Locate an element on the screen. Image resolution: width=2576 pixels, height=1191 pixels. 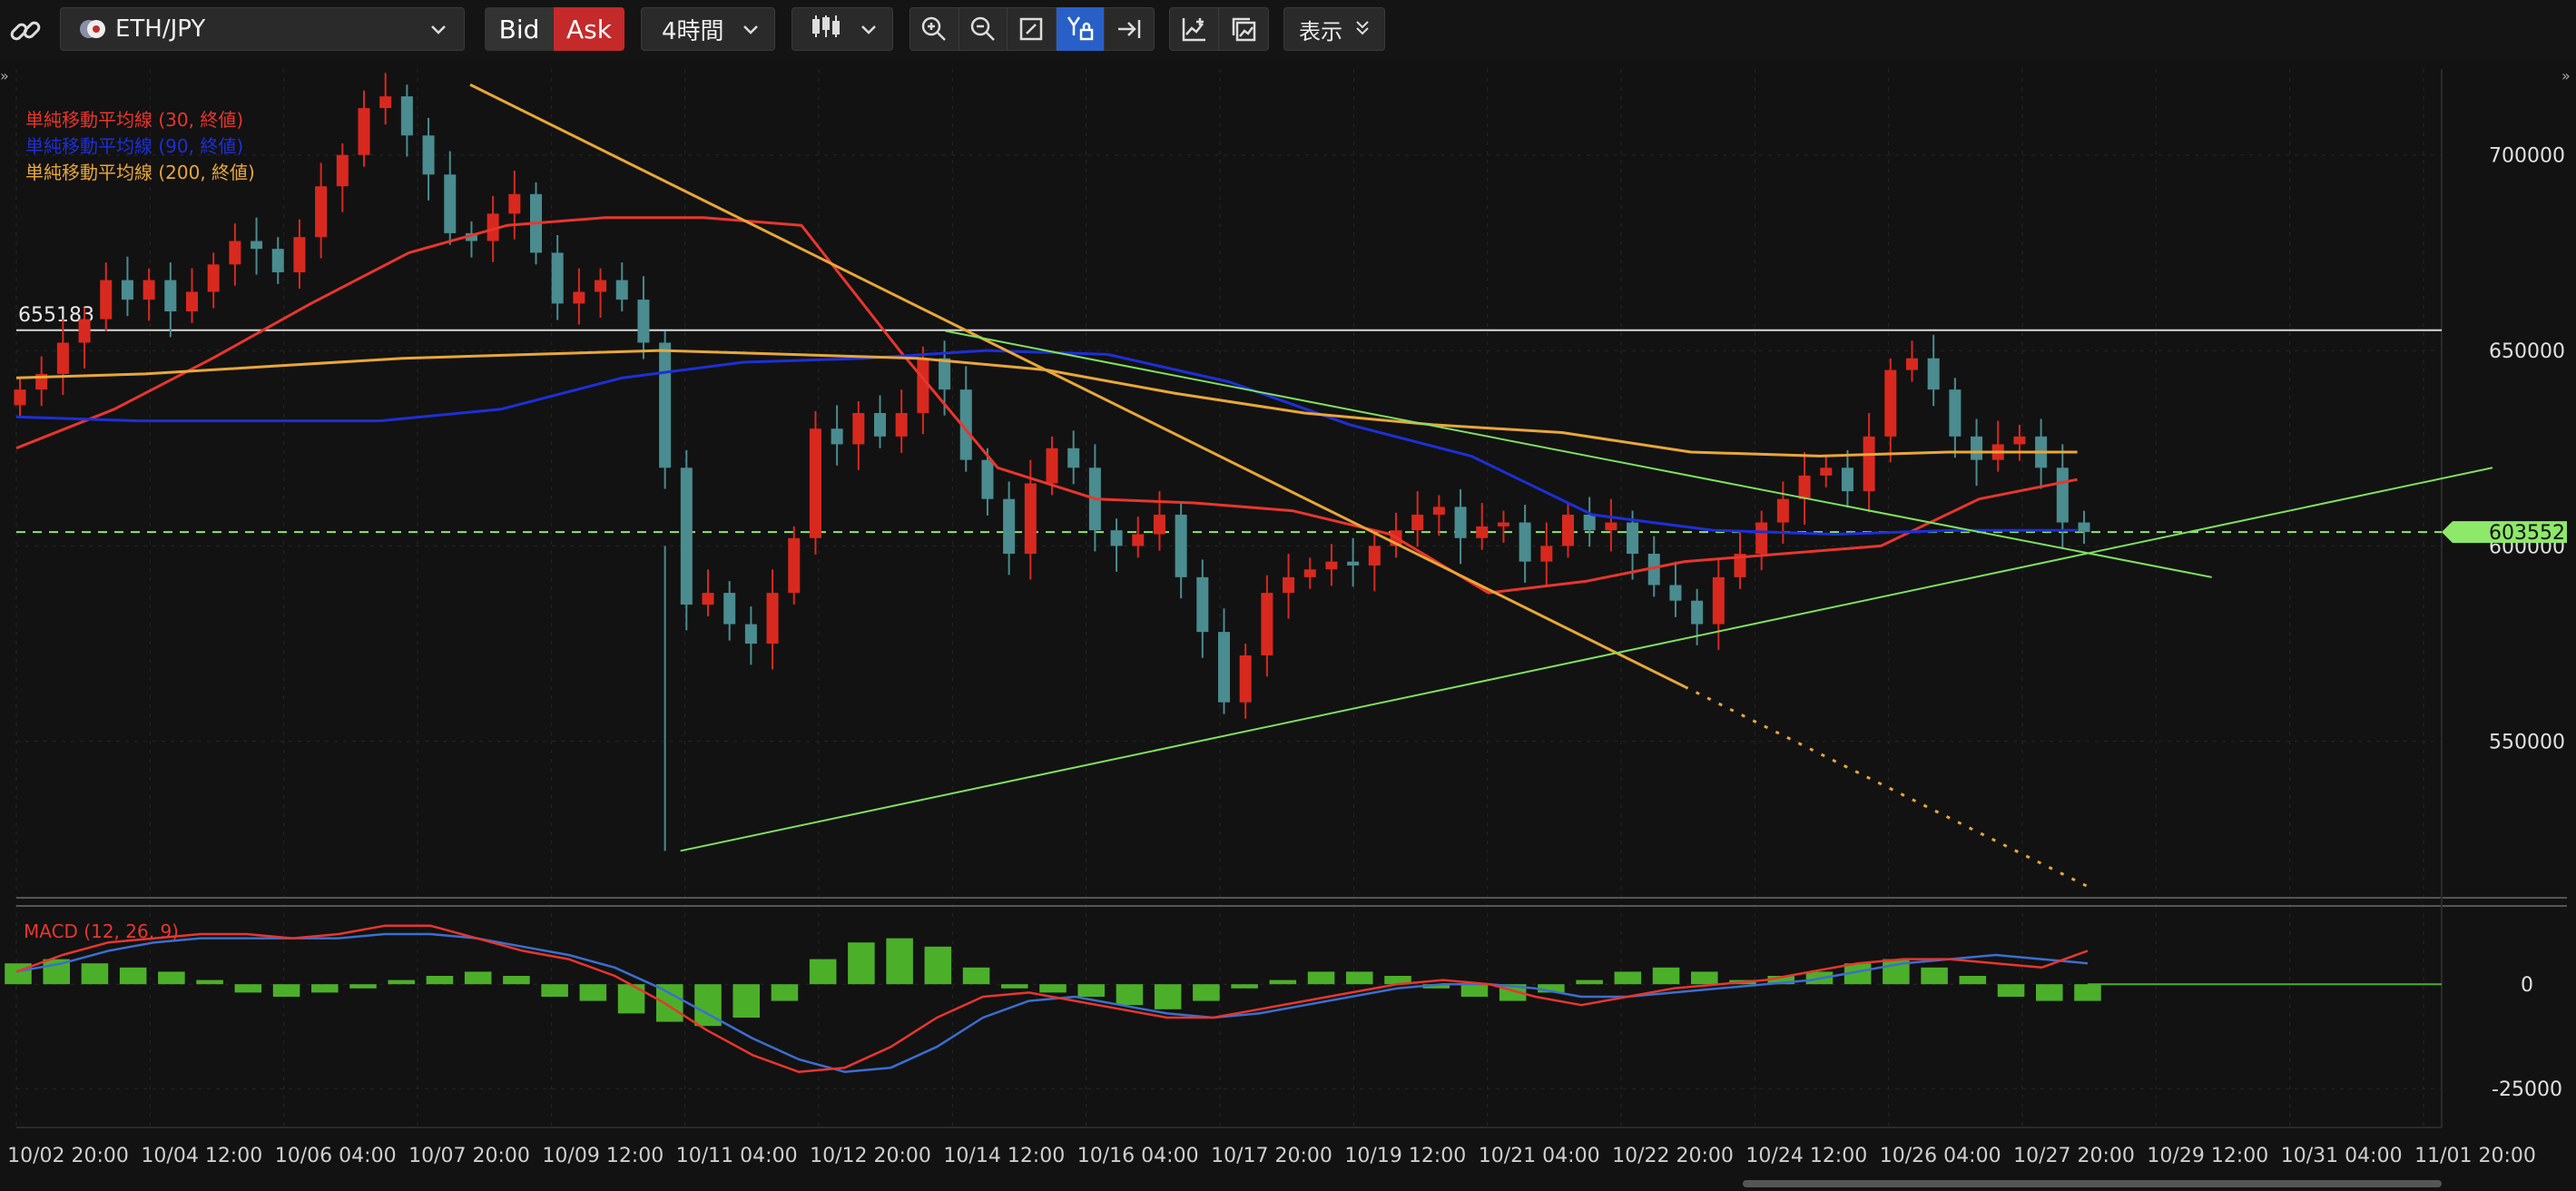
timeframe-select: 4時間 is located at coordinates (708, 29).